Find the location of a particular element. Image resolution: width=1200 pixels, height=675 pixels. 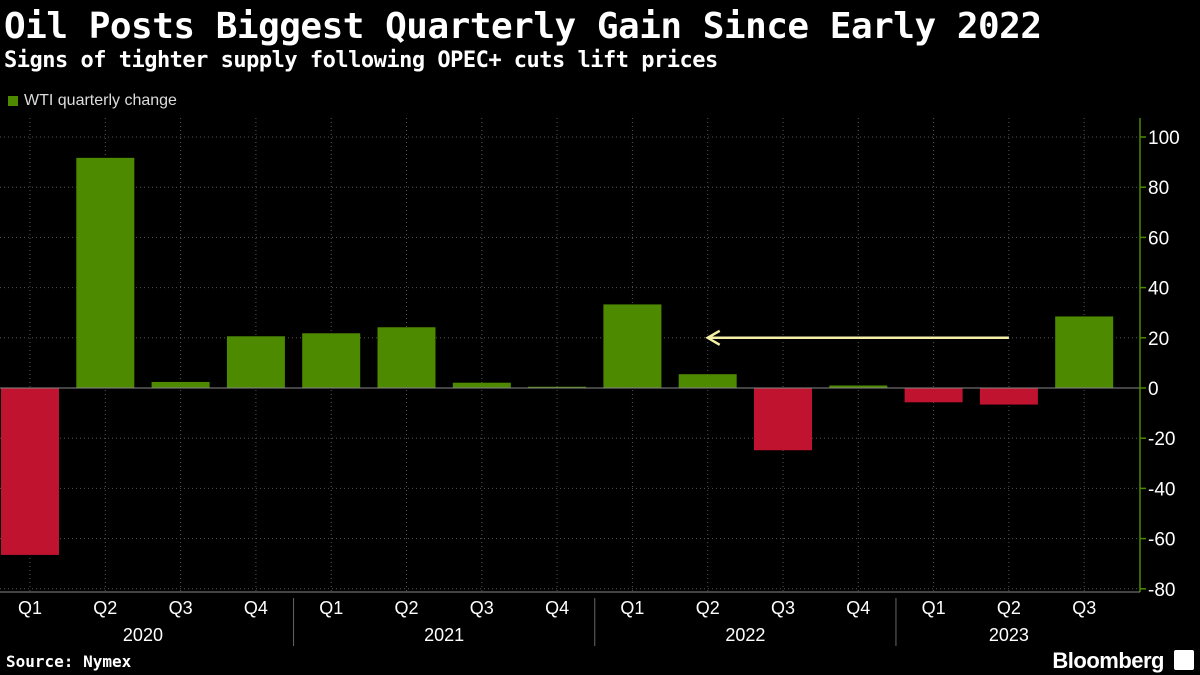

y-tick-label: 0 is located at coordinates (1153, 389).